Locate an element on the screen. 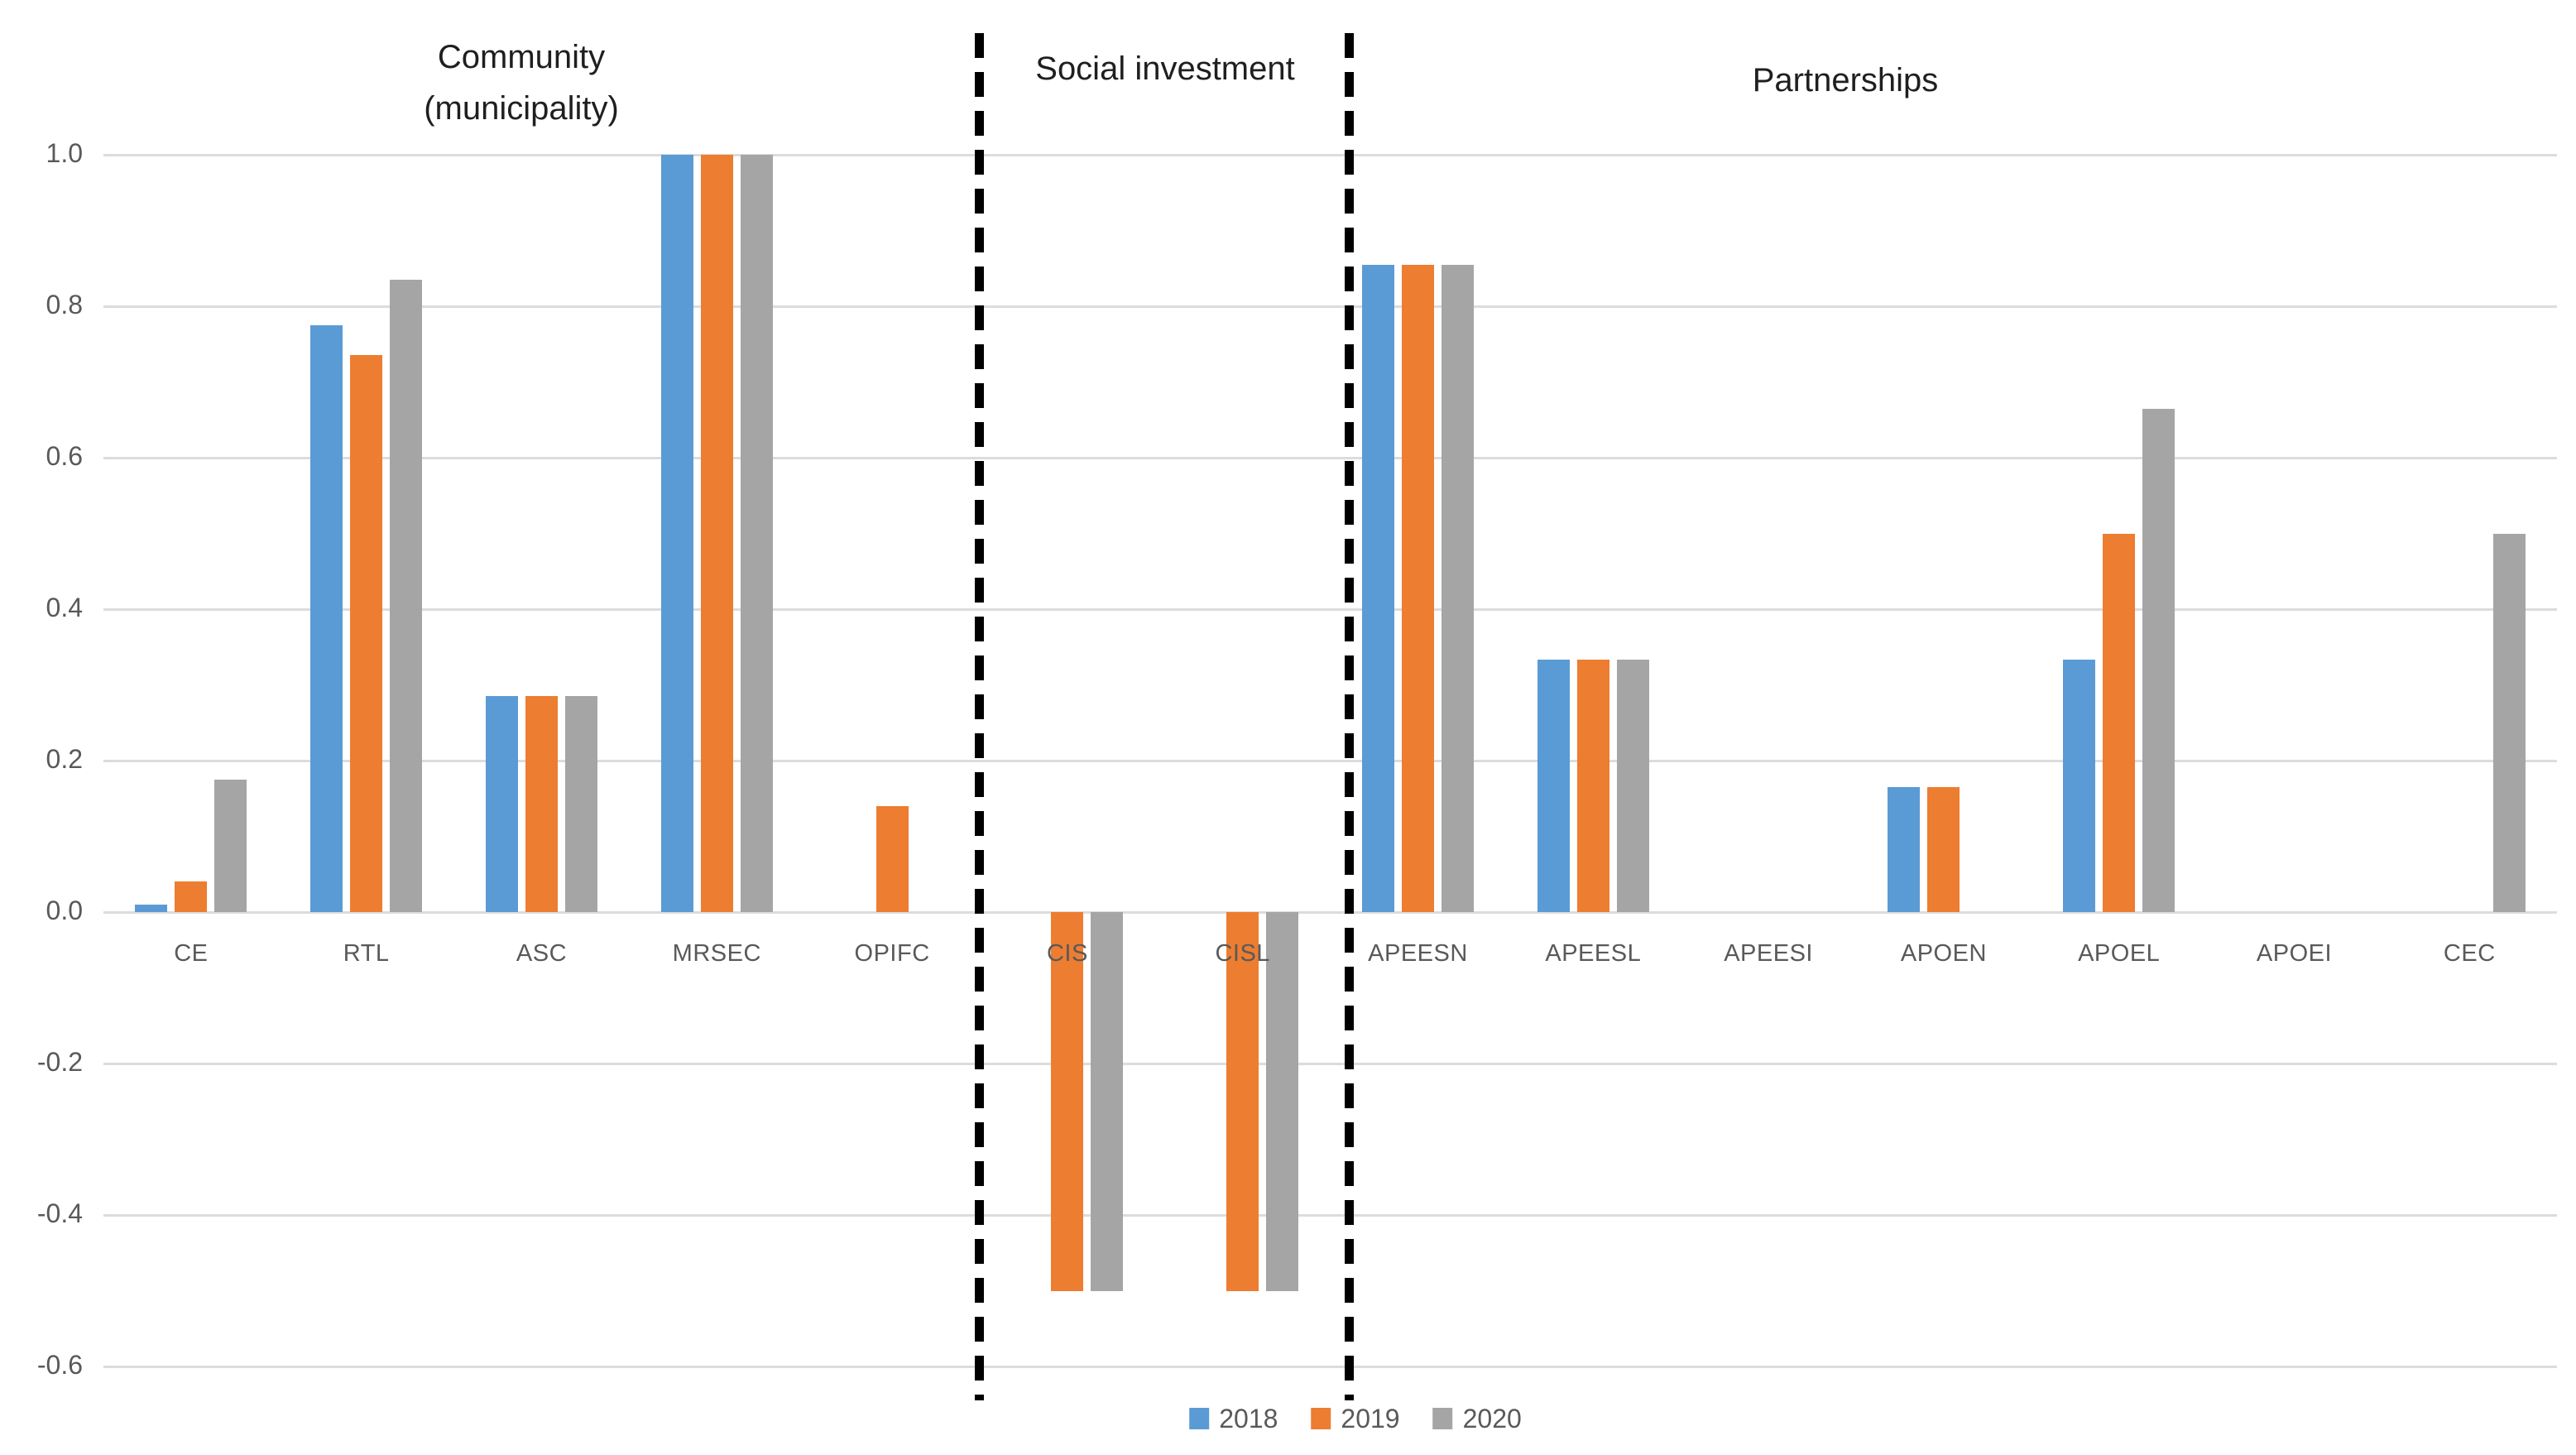 The height and width of the screenshot is (1455, 2576). x-axis-category-label: CISL is located at coordinates (1243, 953).